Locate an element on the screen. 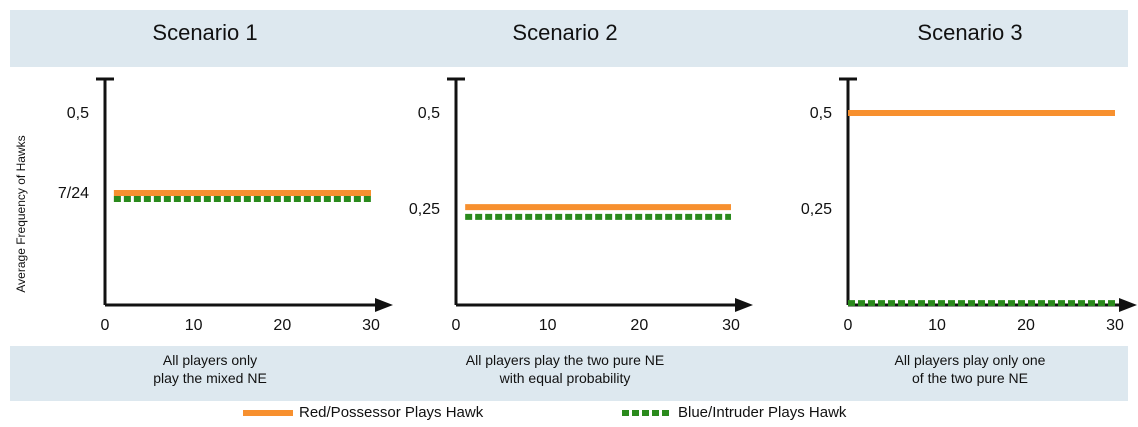  legend-swatch-red is located at coordinates (268, 412).